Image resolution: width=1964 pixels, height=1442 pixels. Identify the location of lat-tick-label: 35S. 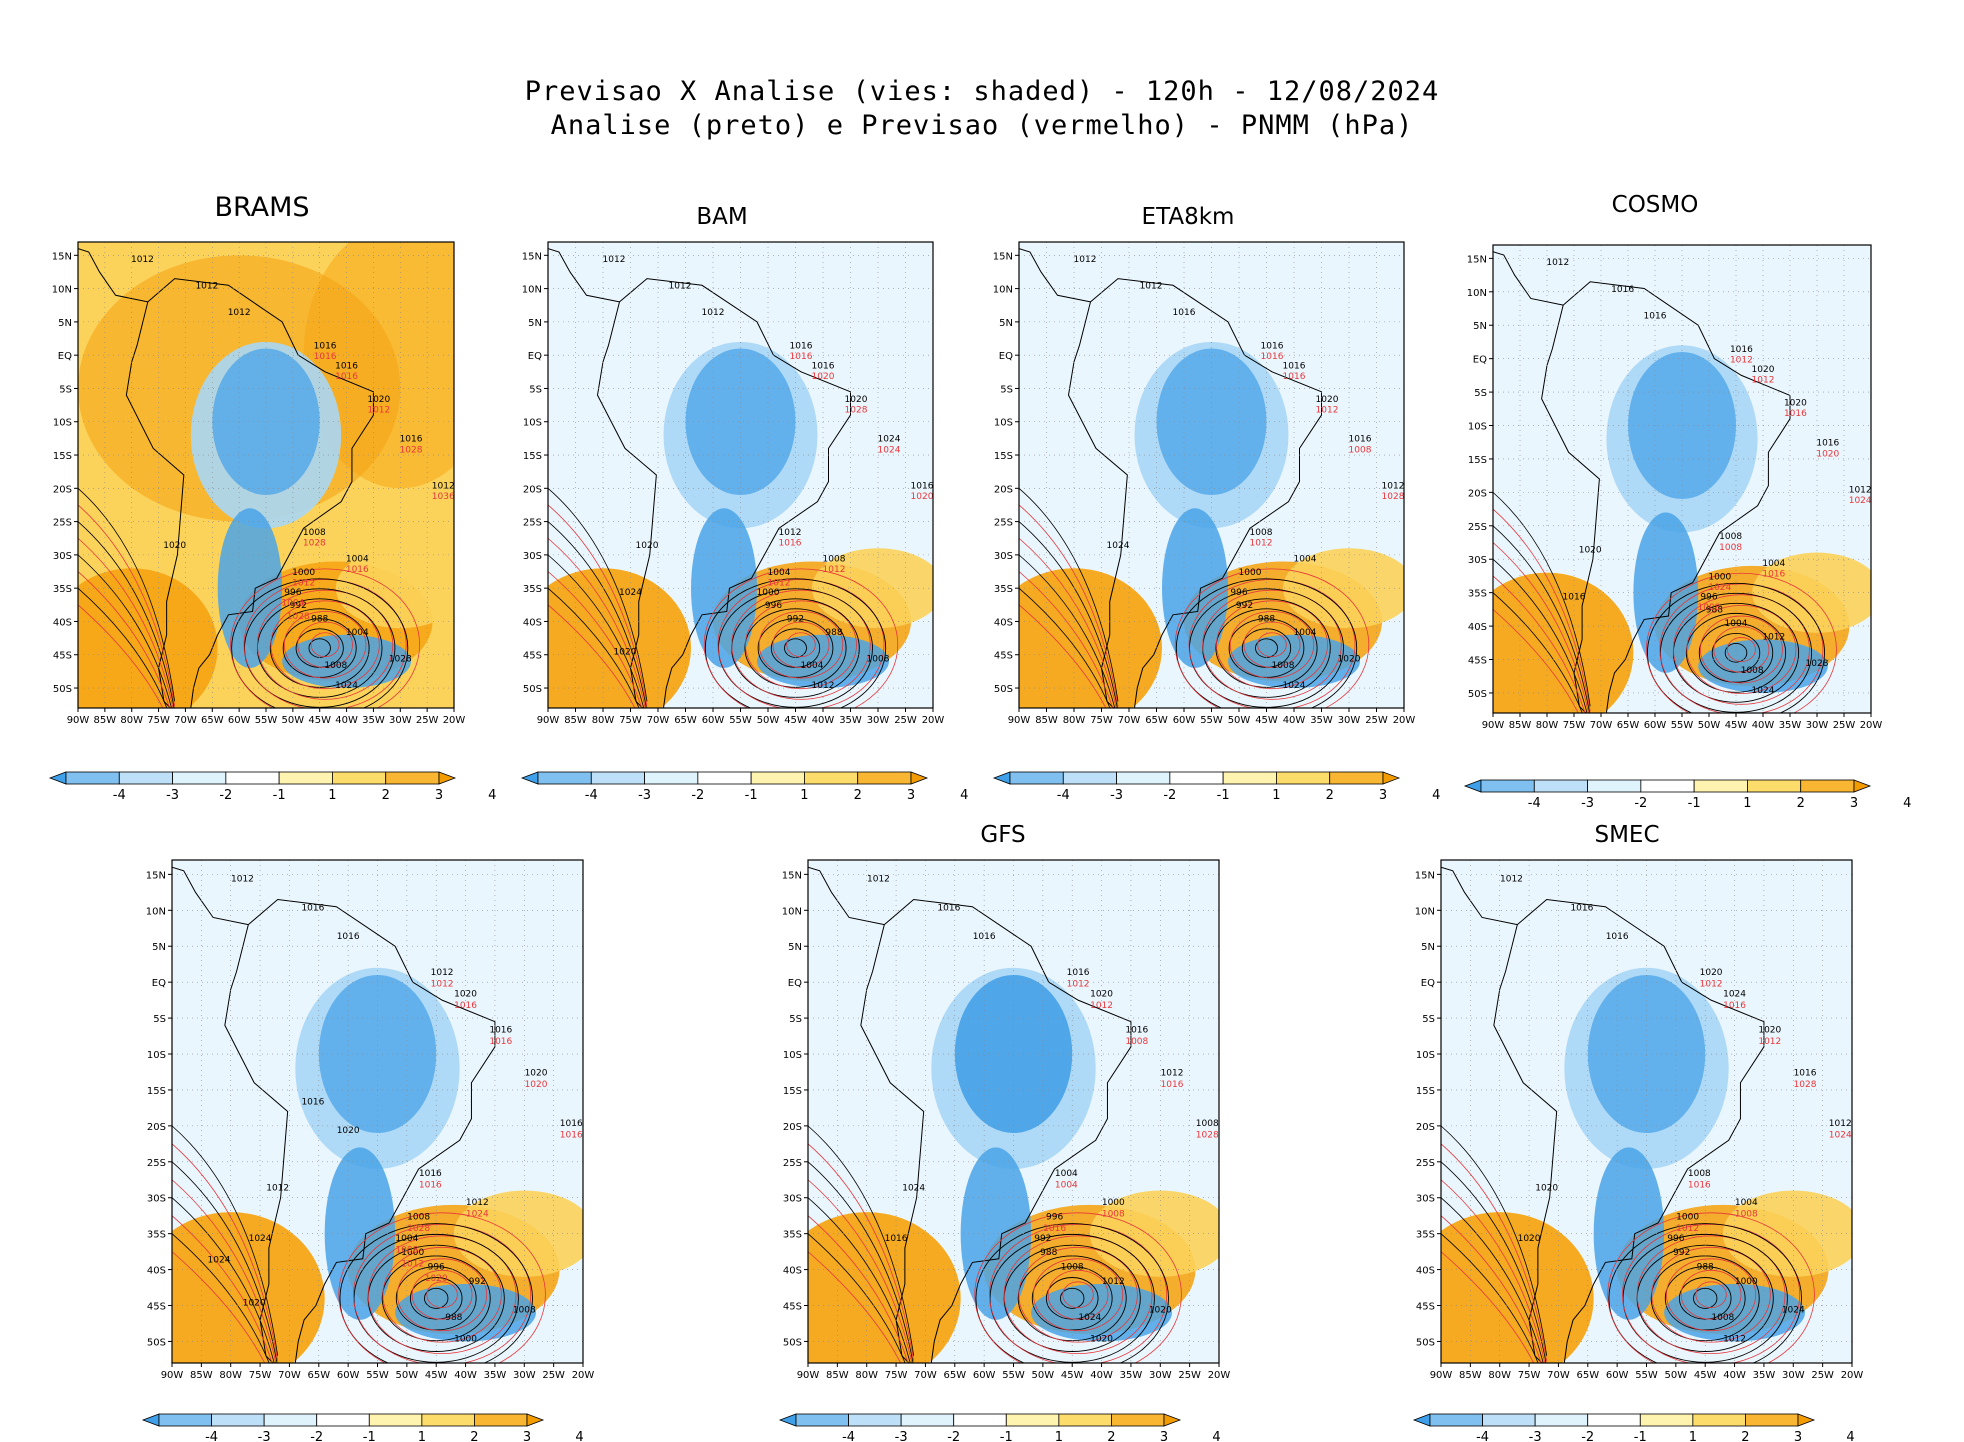
(156, 1235).